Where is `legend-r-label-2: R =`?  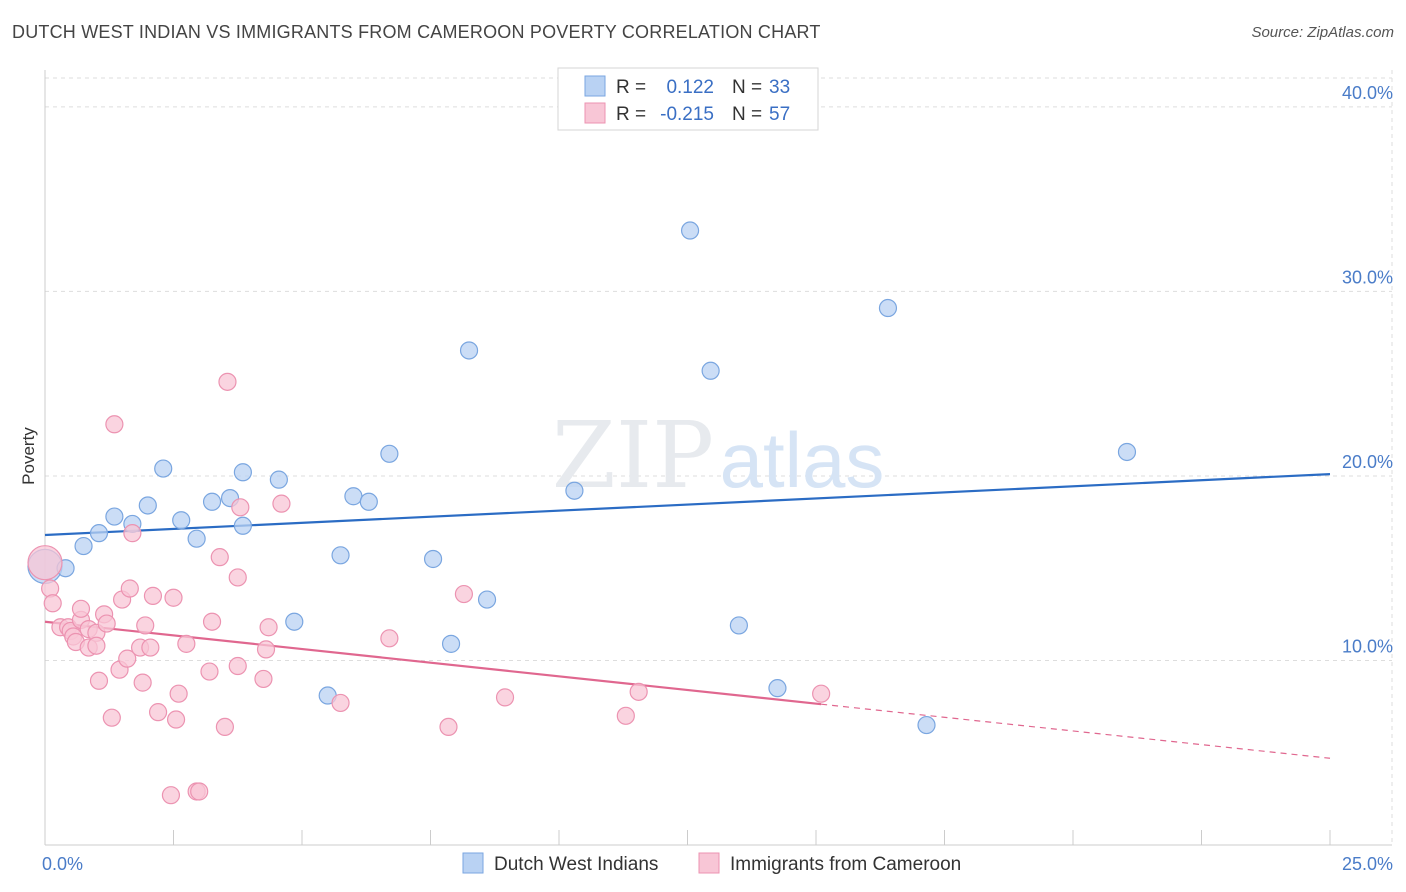 legend-r-label-2: R = is located at coordinates (631, 114).